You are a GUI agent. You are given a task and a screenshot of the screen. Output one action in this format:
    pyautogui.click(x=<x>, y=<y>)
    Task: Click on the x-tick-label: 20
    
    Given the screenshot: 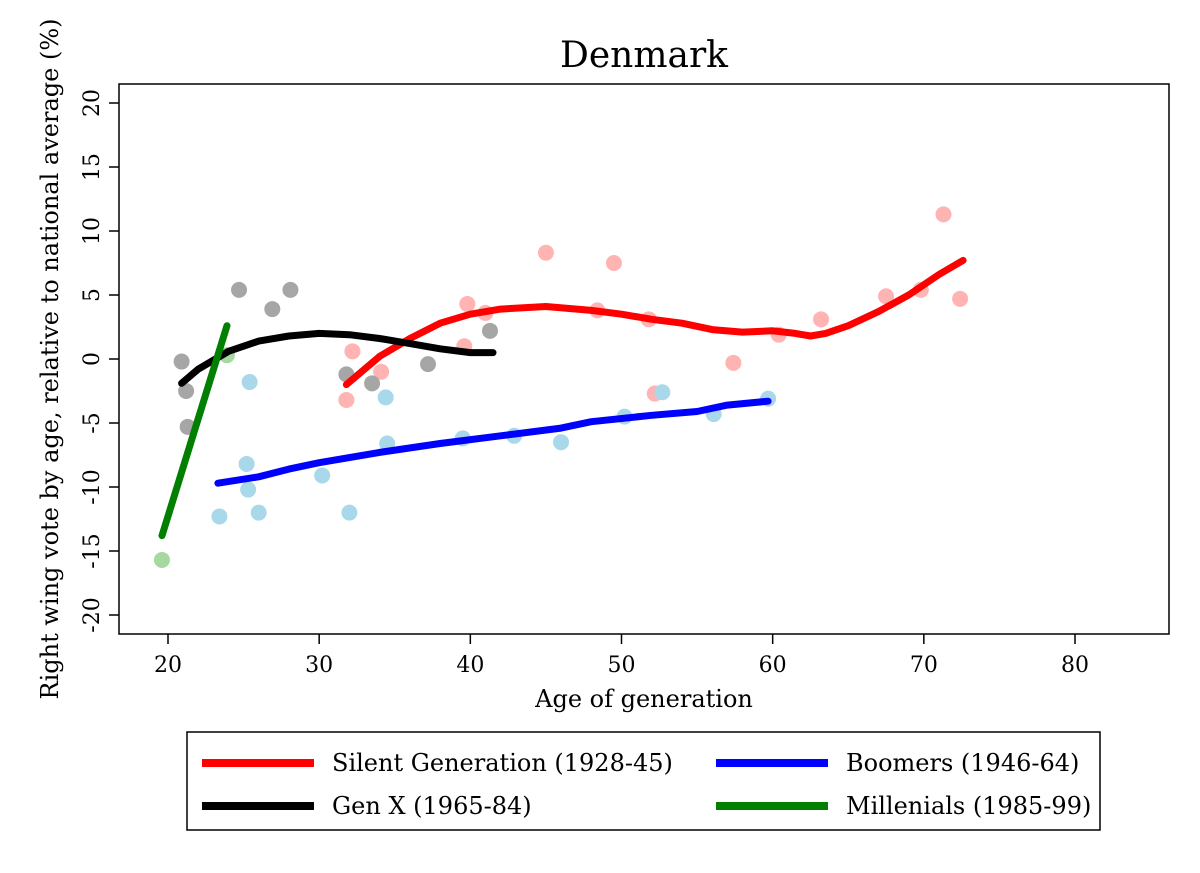 What is the action you would take?
    pyautogui.click(x=168, y=665)
    